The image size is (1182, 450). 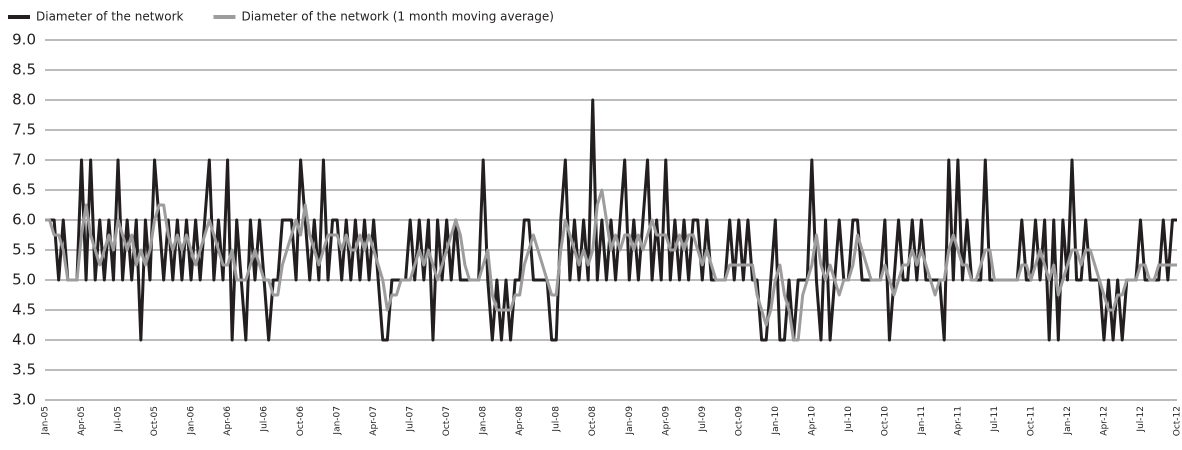 What do you see at coordinates (703, 419) in the screenshot?
I see `x-tick-label: Jul-09` at bounding box center [703, 419].